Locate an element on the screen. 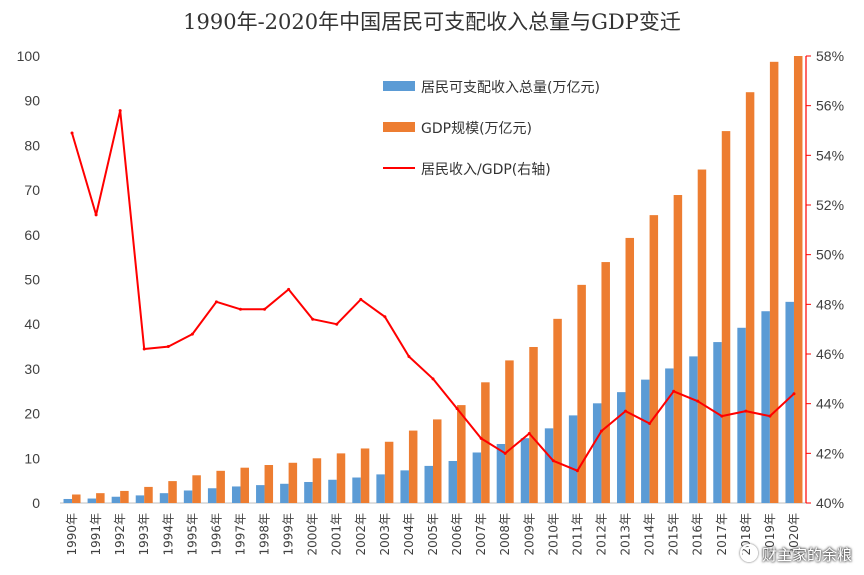 The image size is (864, 575). x-tick-label: 2006年 is located at coordinates (457, 534).